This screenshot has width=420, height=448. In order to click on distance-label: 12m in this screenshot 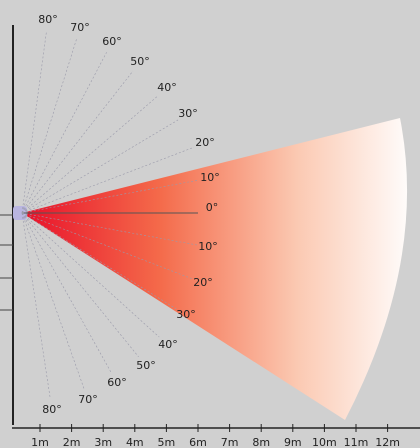, I will do `click(387, 442)`.